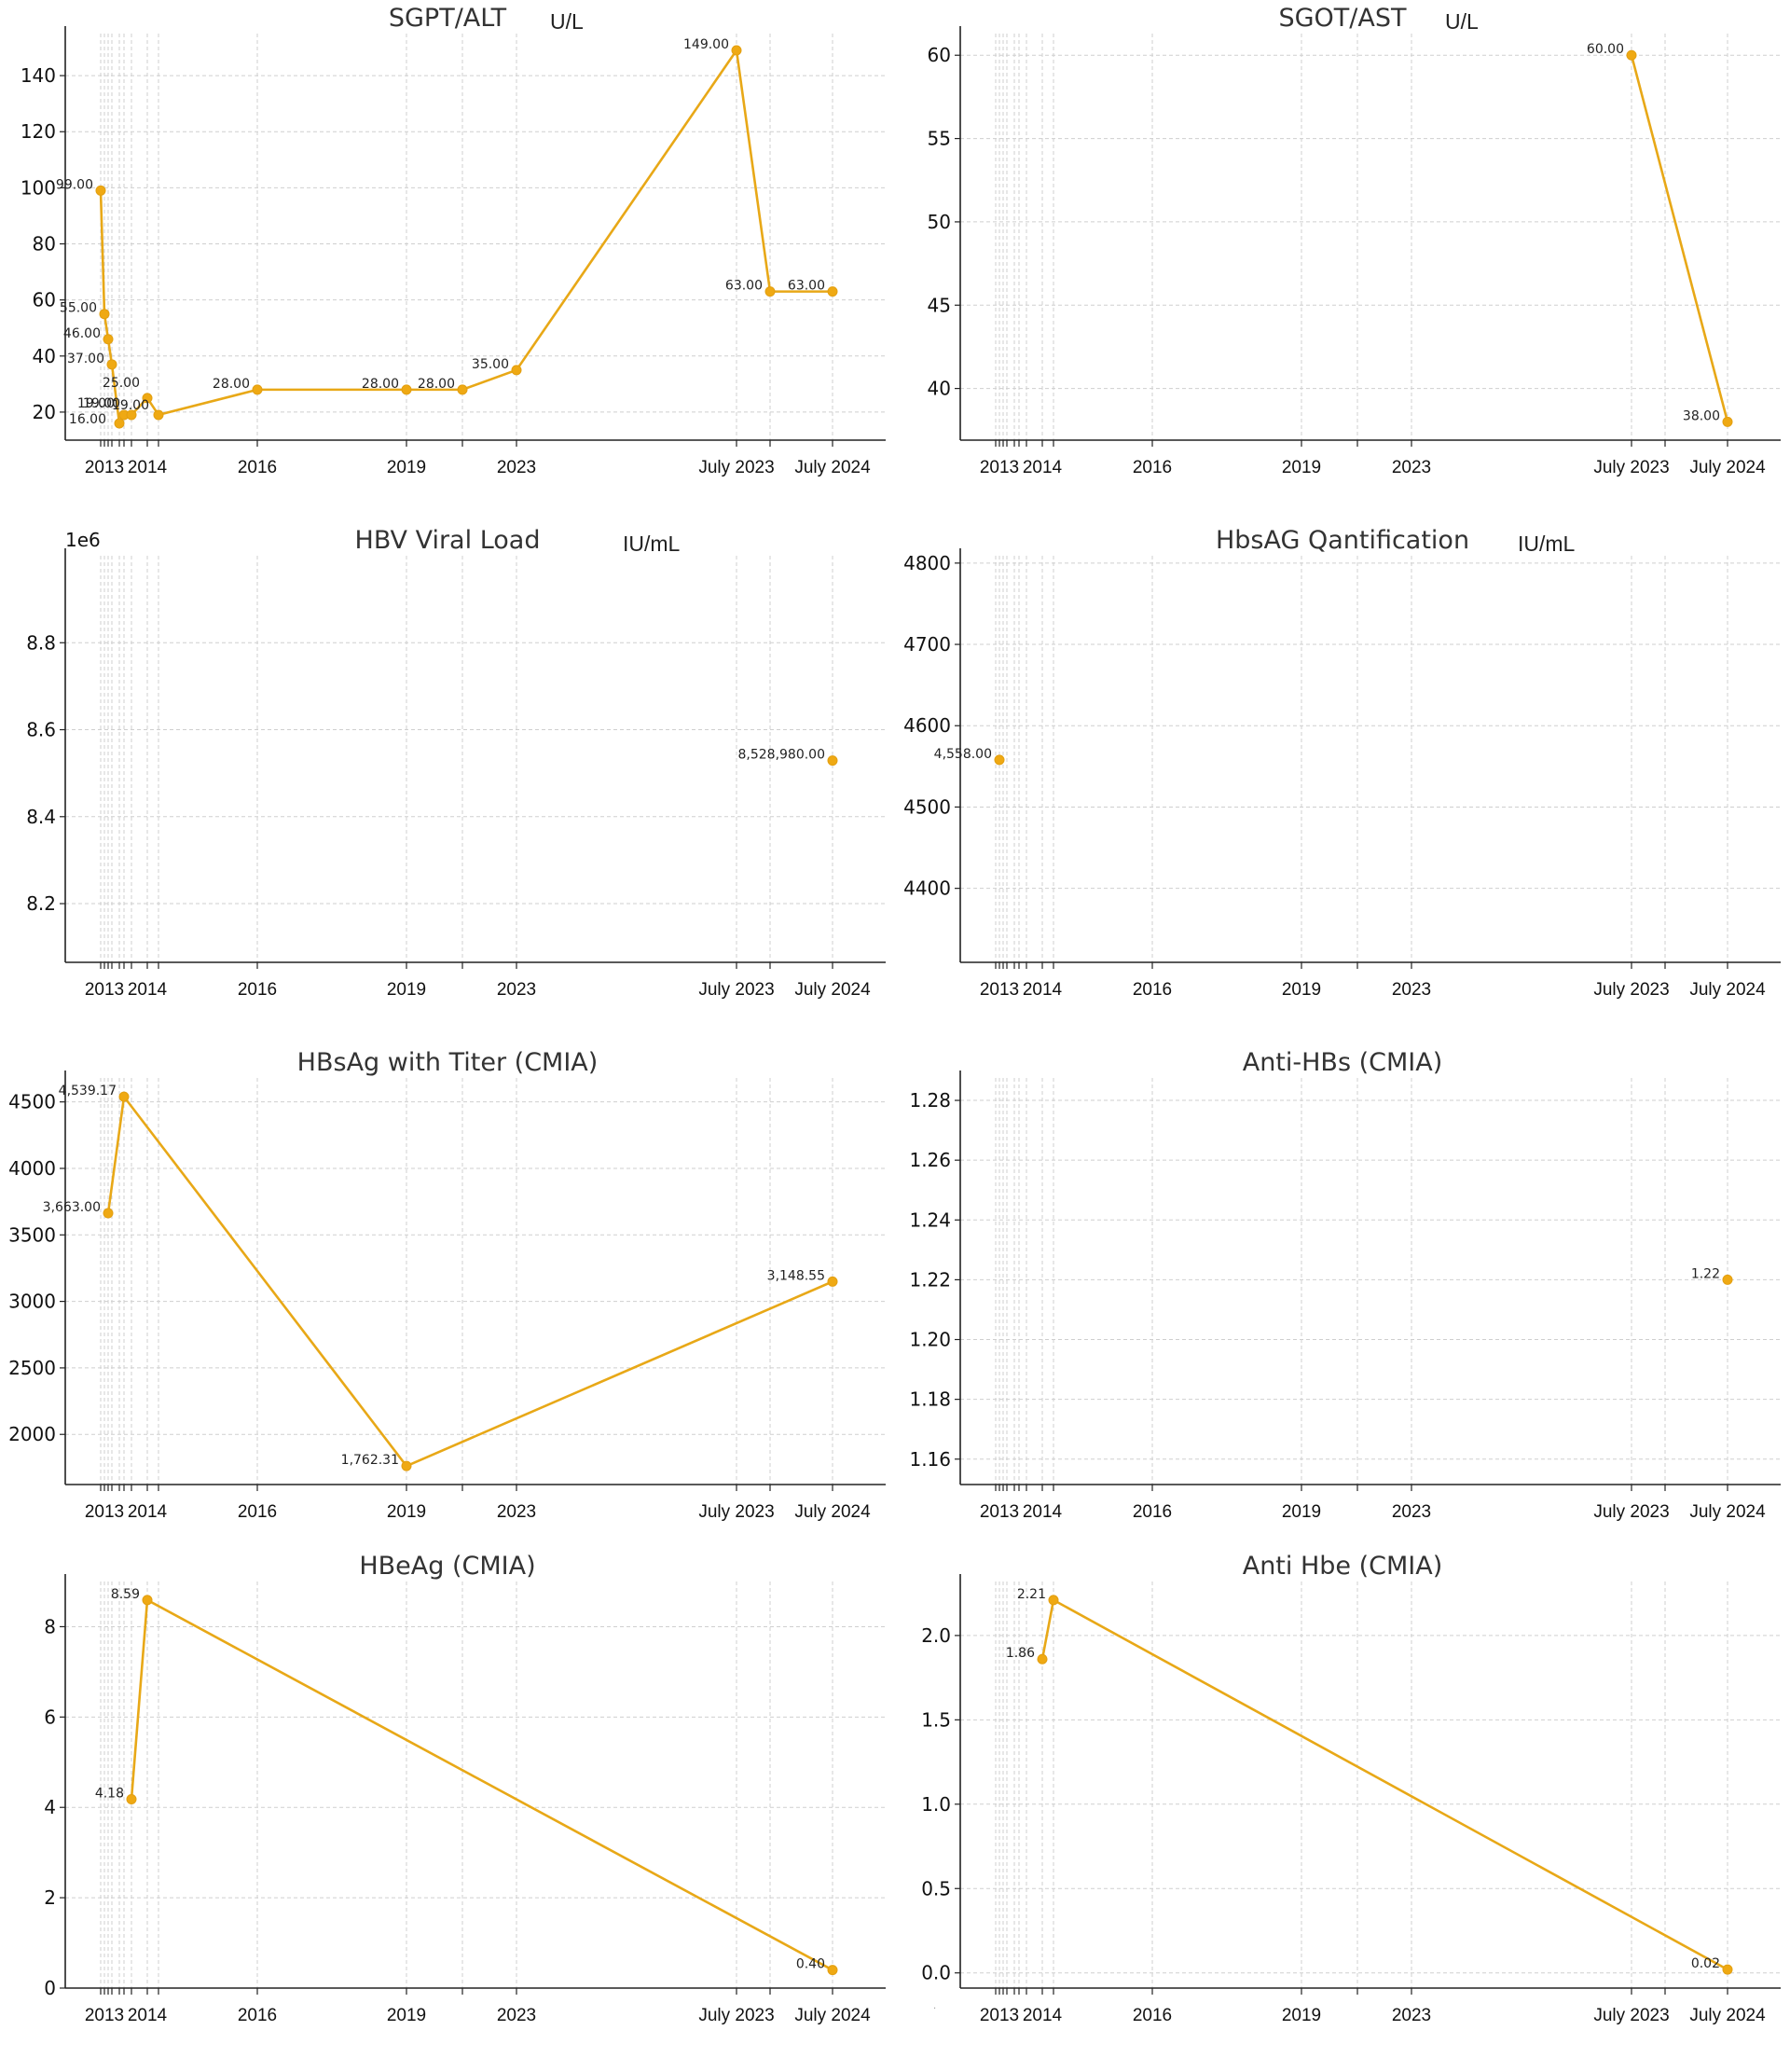 Image resolution: width=1790 pixels, height=2072 pixels. I want to click on data-label: 4.18, so click(109, 1794).